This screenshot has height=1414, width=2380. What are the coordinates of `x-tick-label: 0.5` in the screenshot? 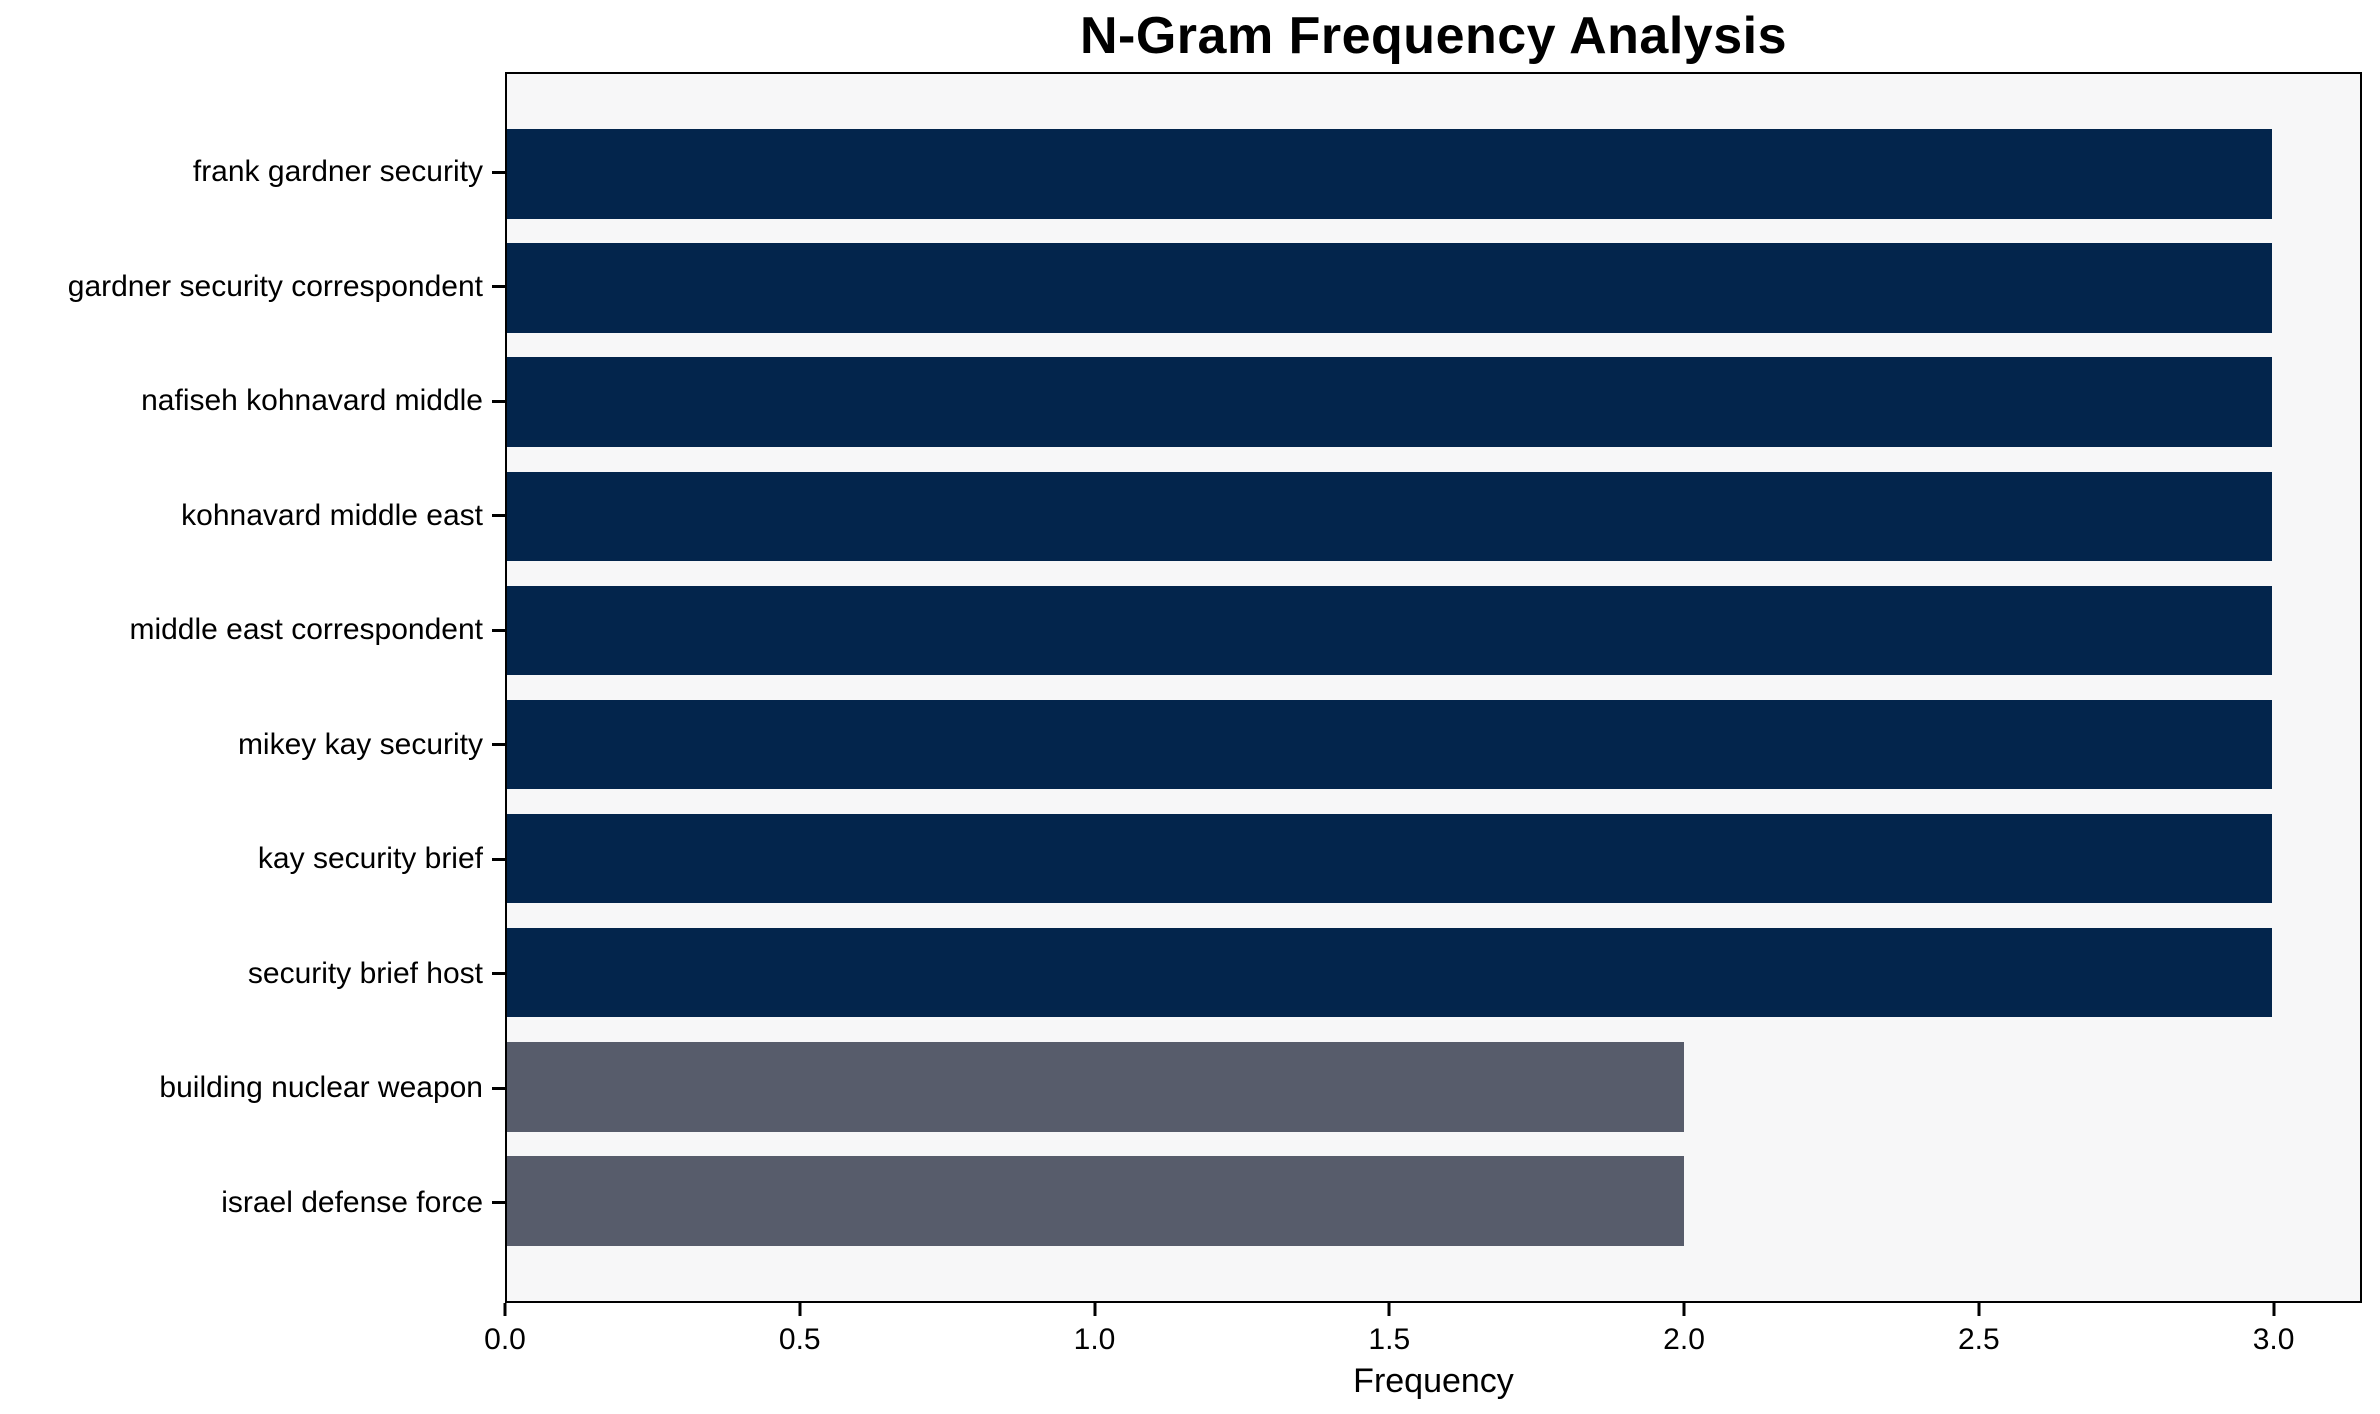 It's located at (799, 1339).